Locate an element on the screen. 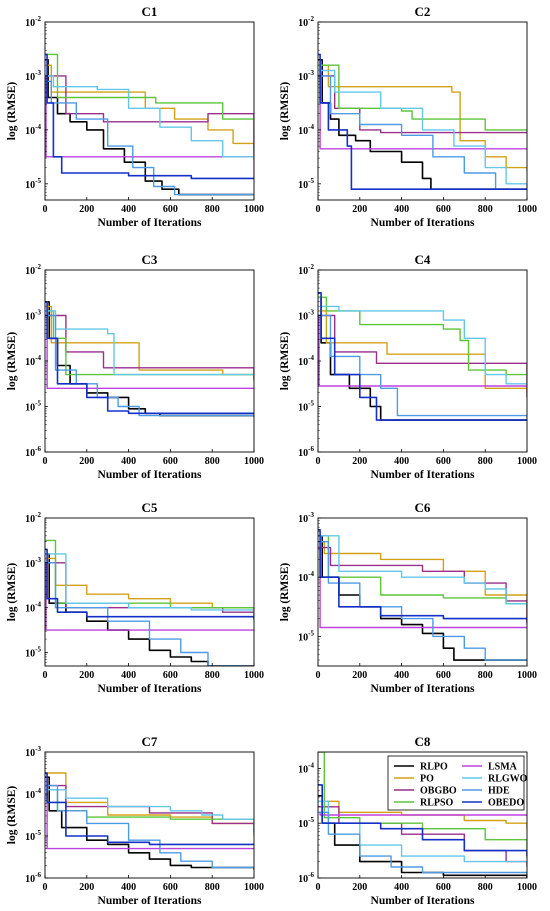 The width and height of the screenshot is (550, 911). legend-label-hde: HDE is located at coordinates (499, 791).